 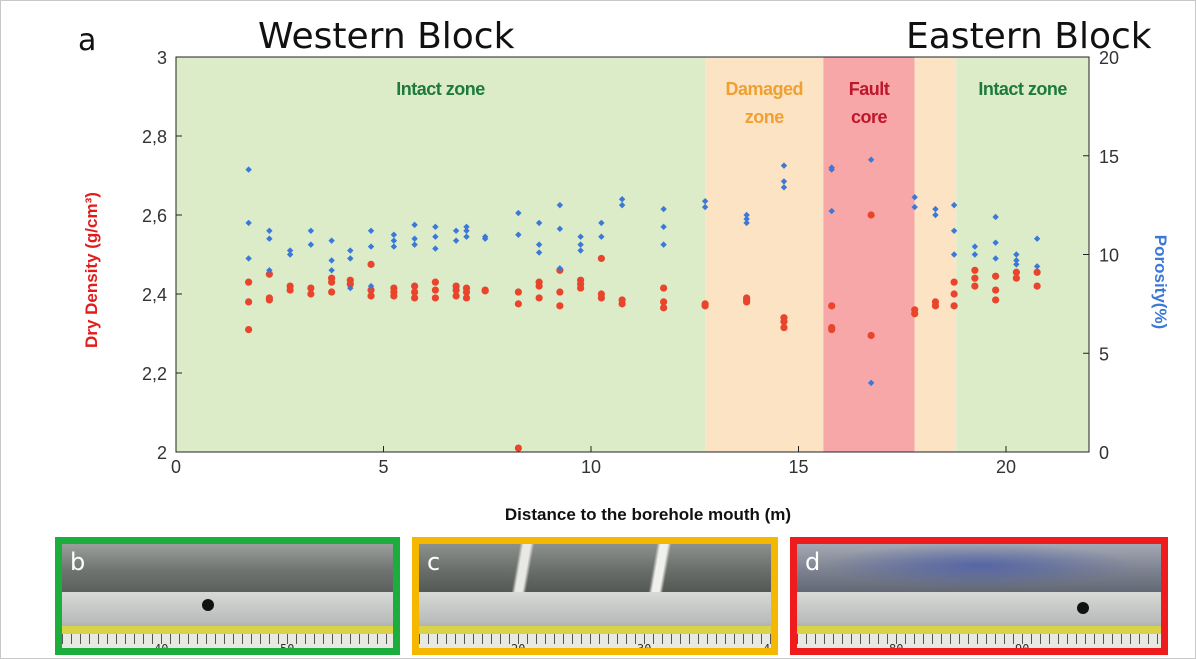 I want to click on eastern-block-label: Eastern Block, so click(x=1029, y=36).